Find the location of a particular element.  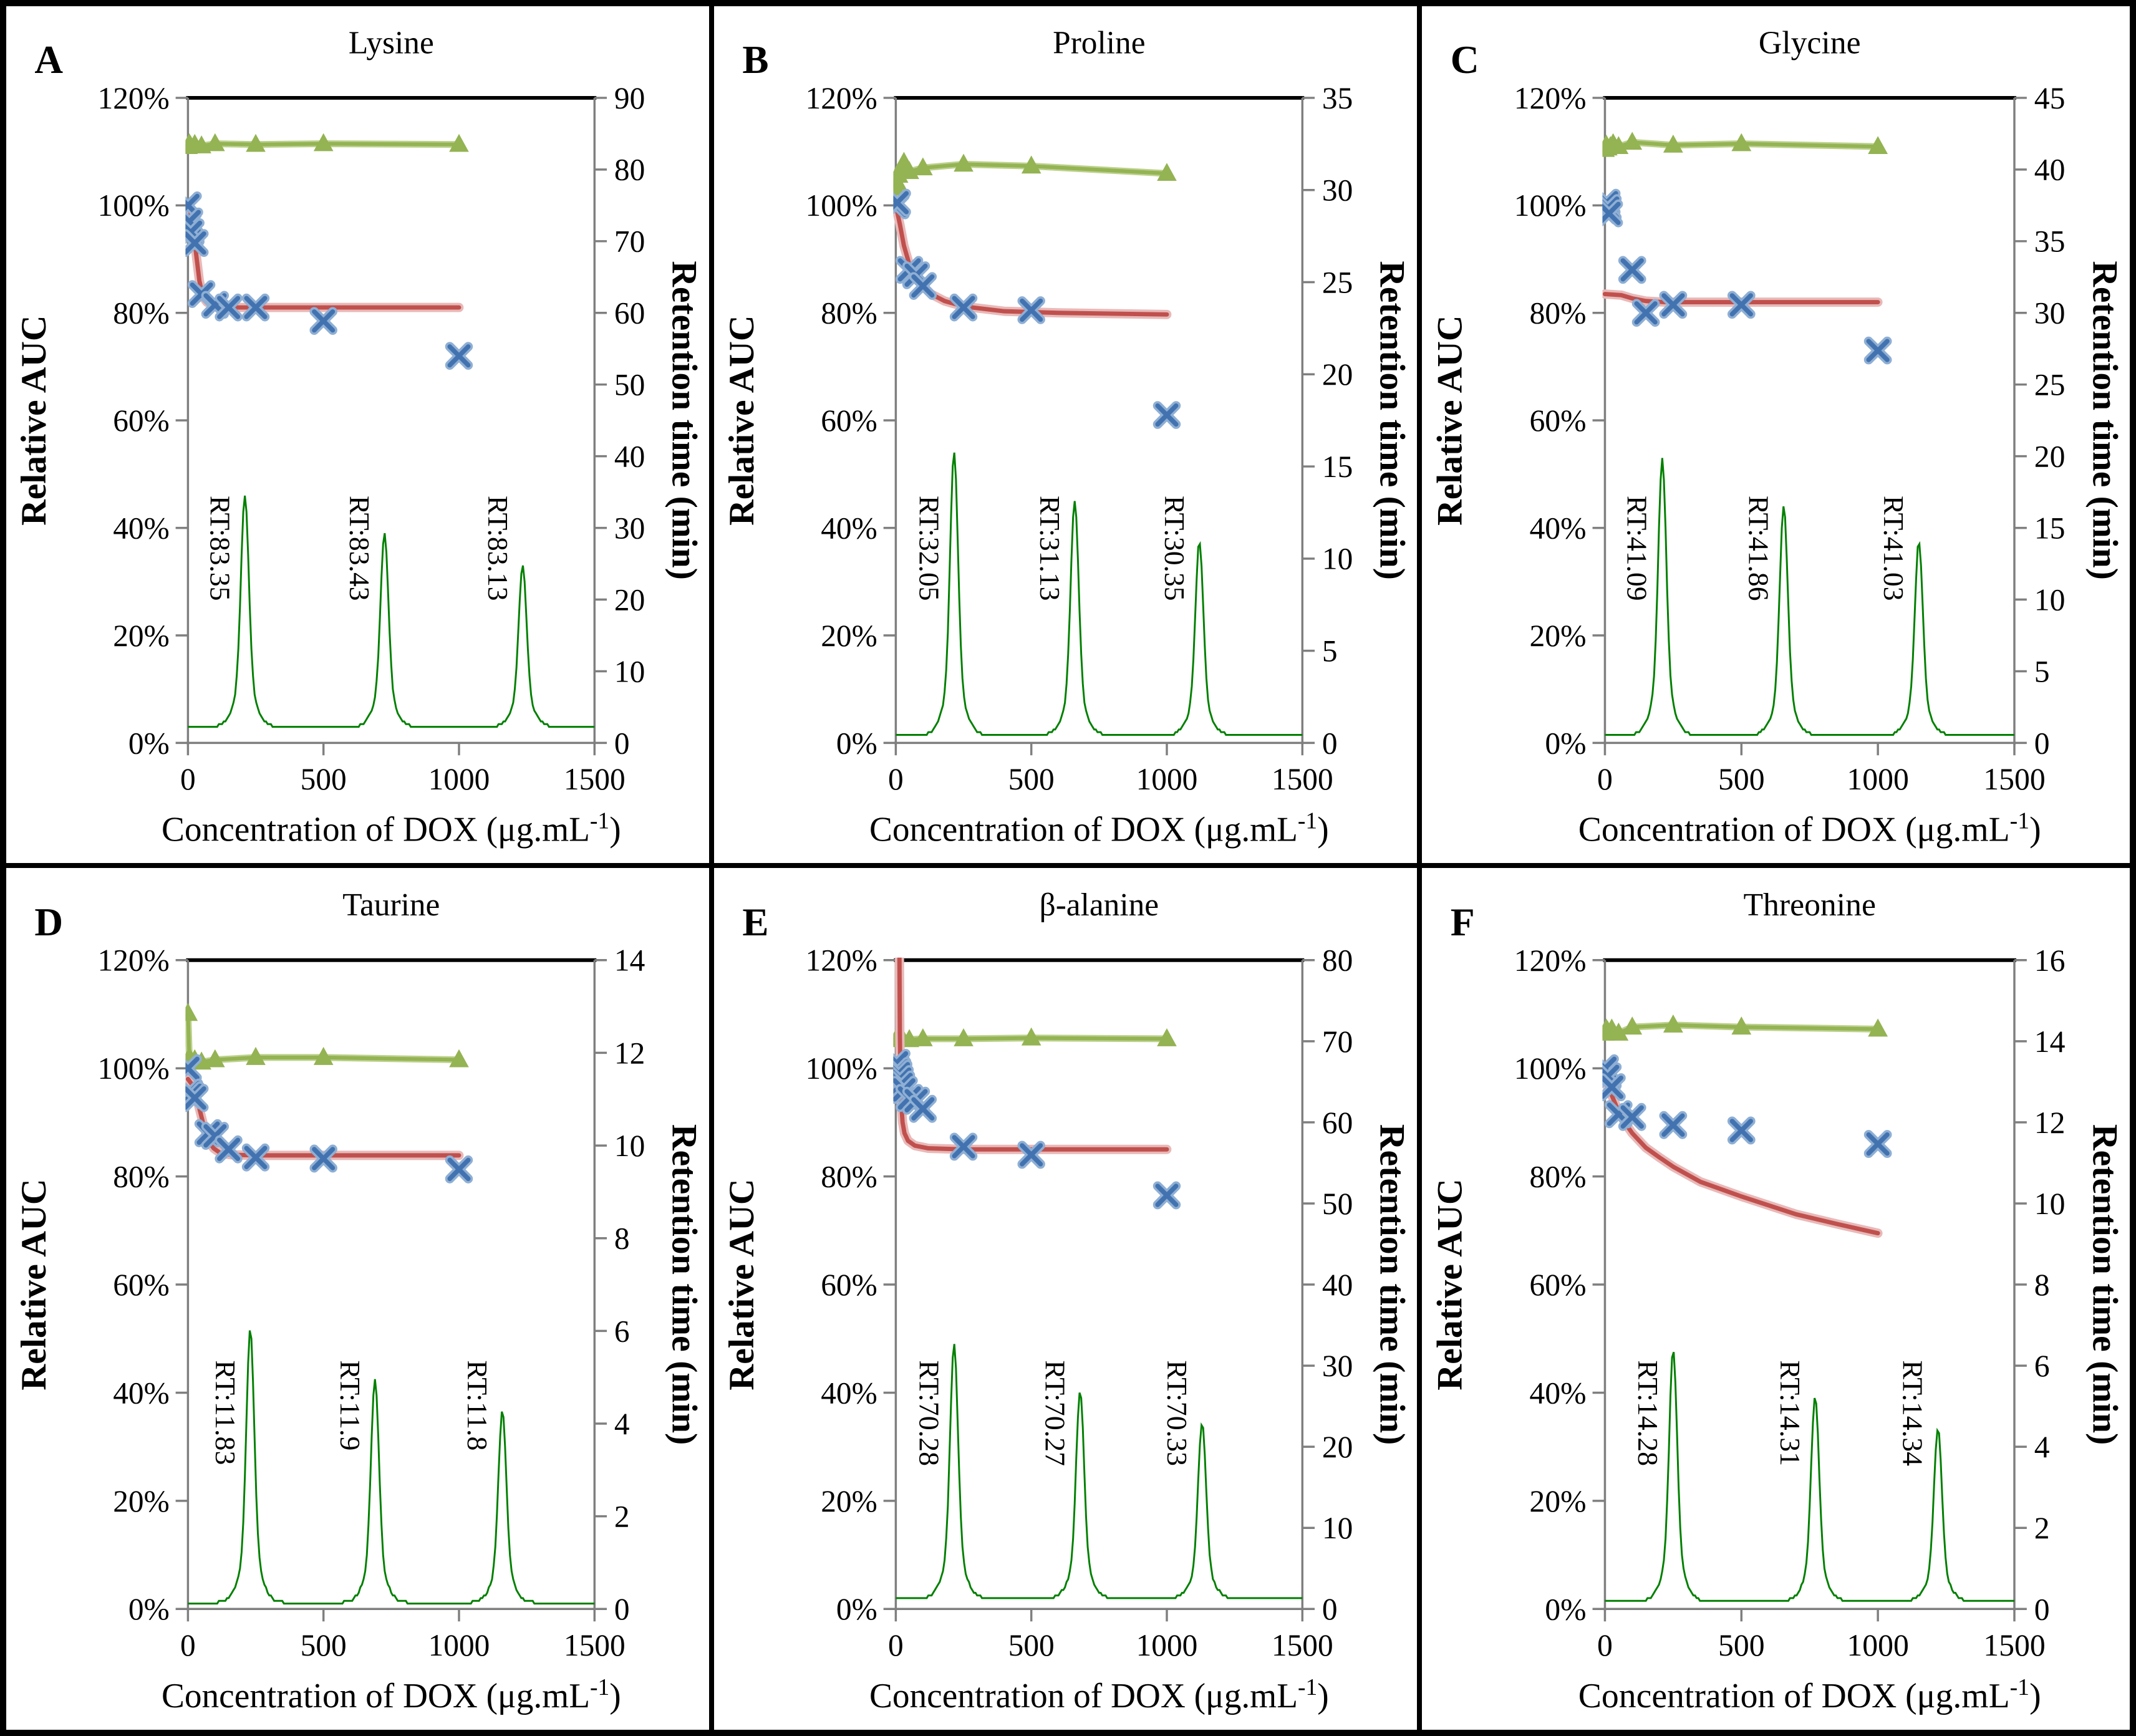

left-axis-tick-label: 60% is located at coordinates (849, 420).